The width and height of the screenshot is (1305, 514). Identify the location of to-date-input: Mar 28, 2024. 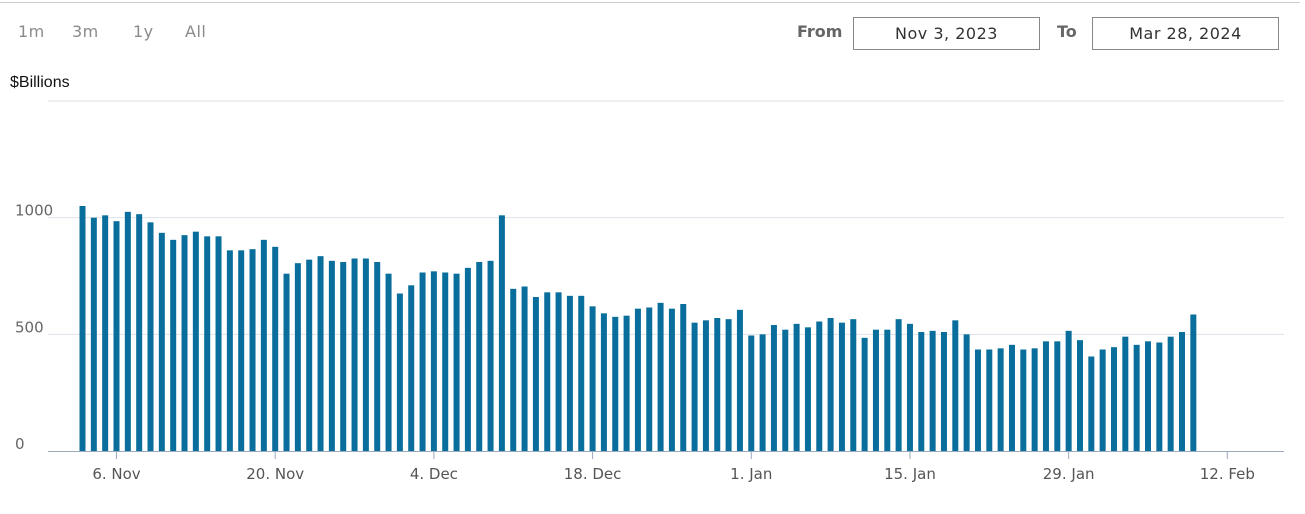
(1185, 33).